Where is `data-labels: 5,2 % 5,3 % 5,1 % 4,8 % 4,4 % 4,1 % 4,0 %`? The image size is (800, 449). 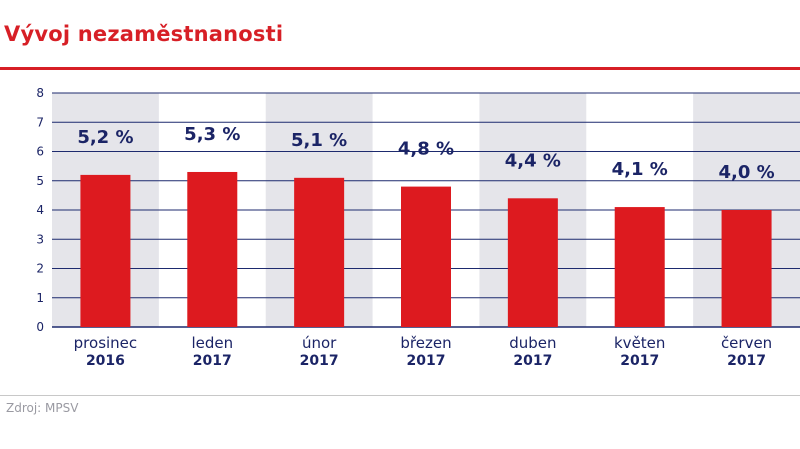
data-labels: 5,2 % 5,3 % 5,1 % 4,8 % 4,4 % 4,1 % 4,0 % is located at coordinates (425, 153).